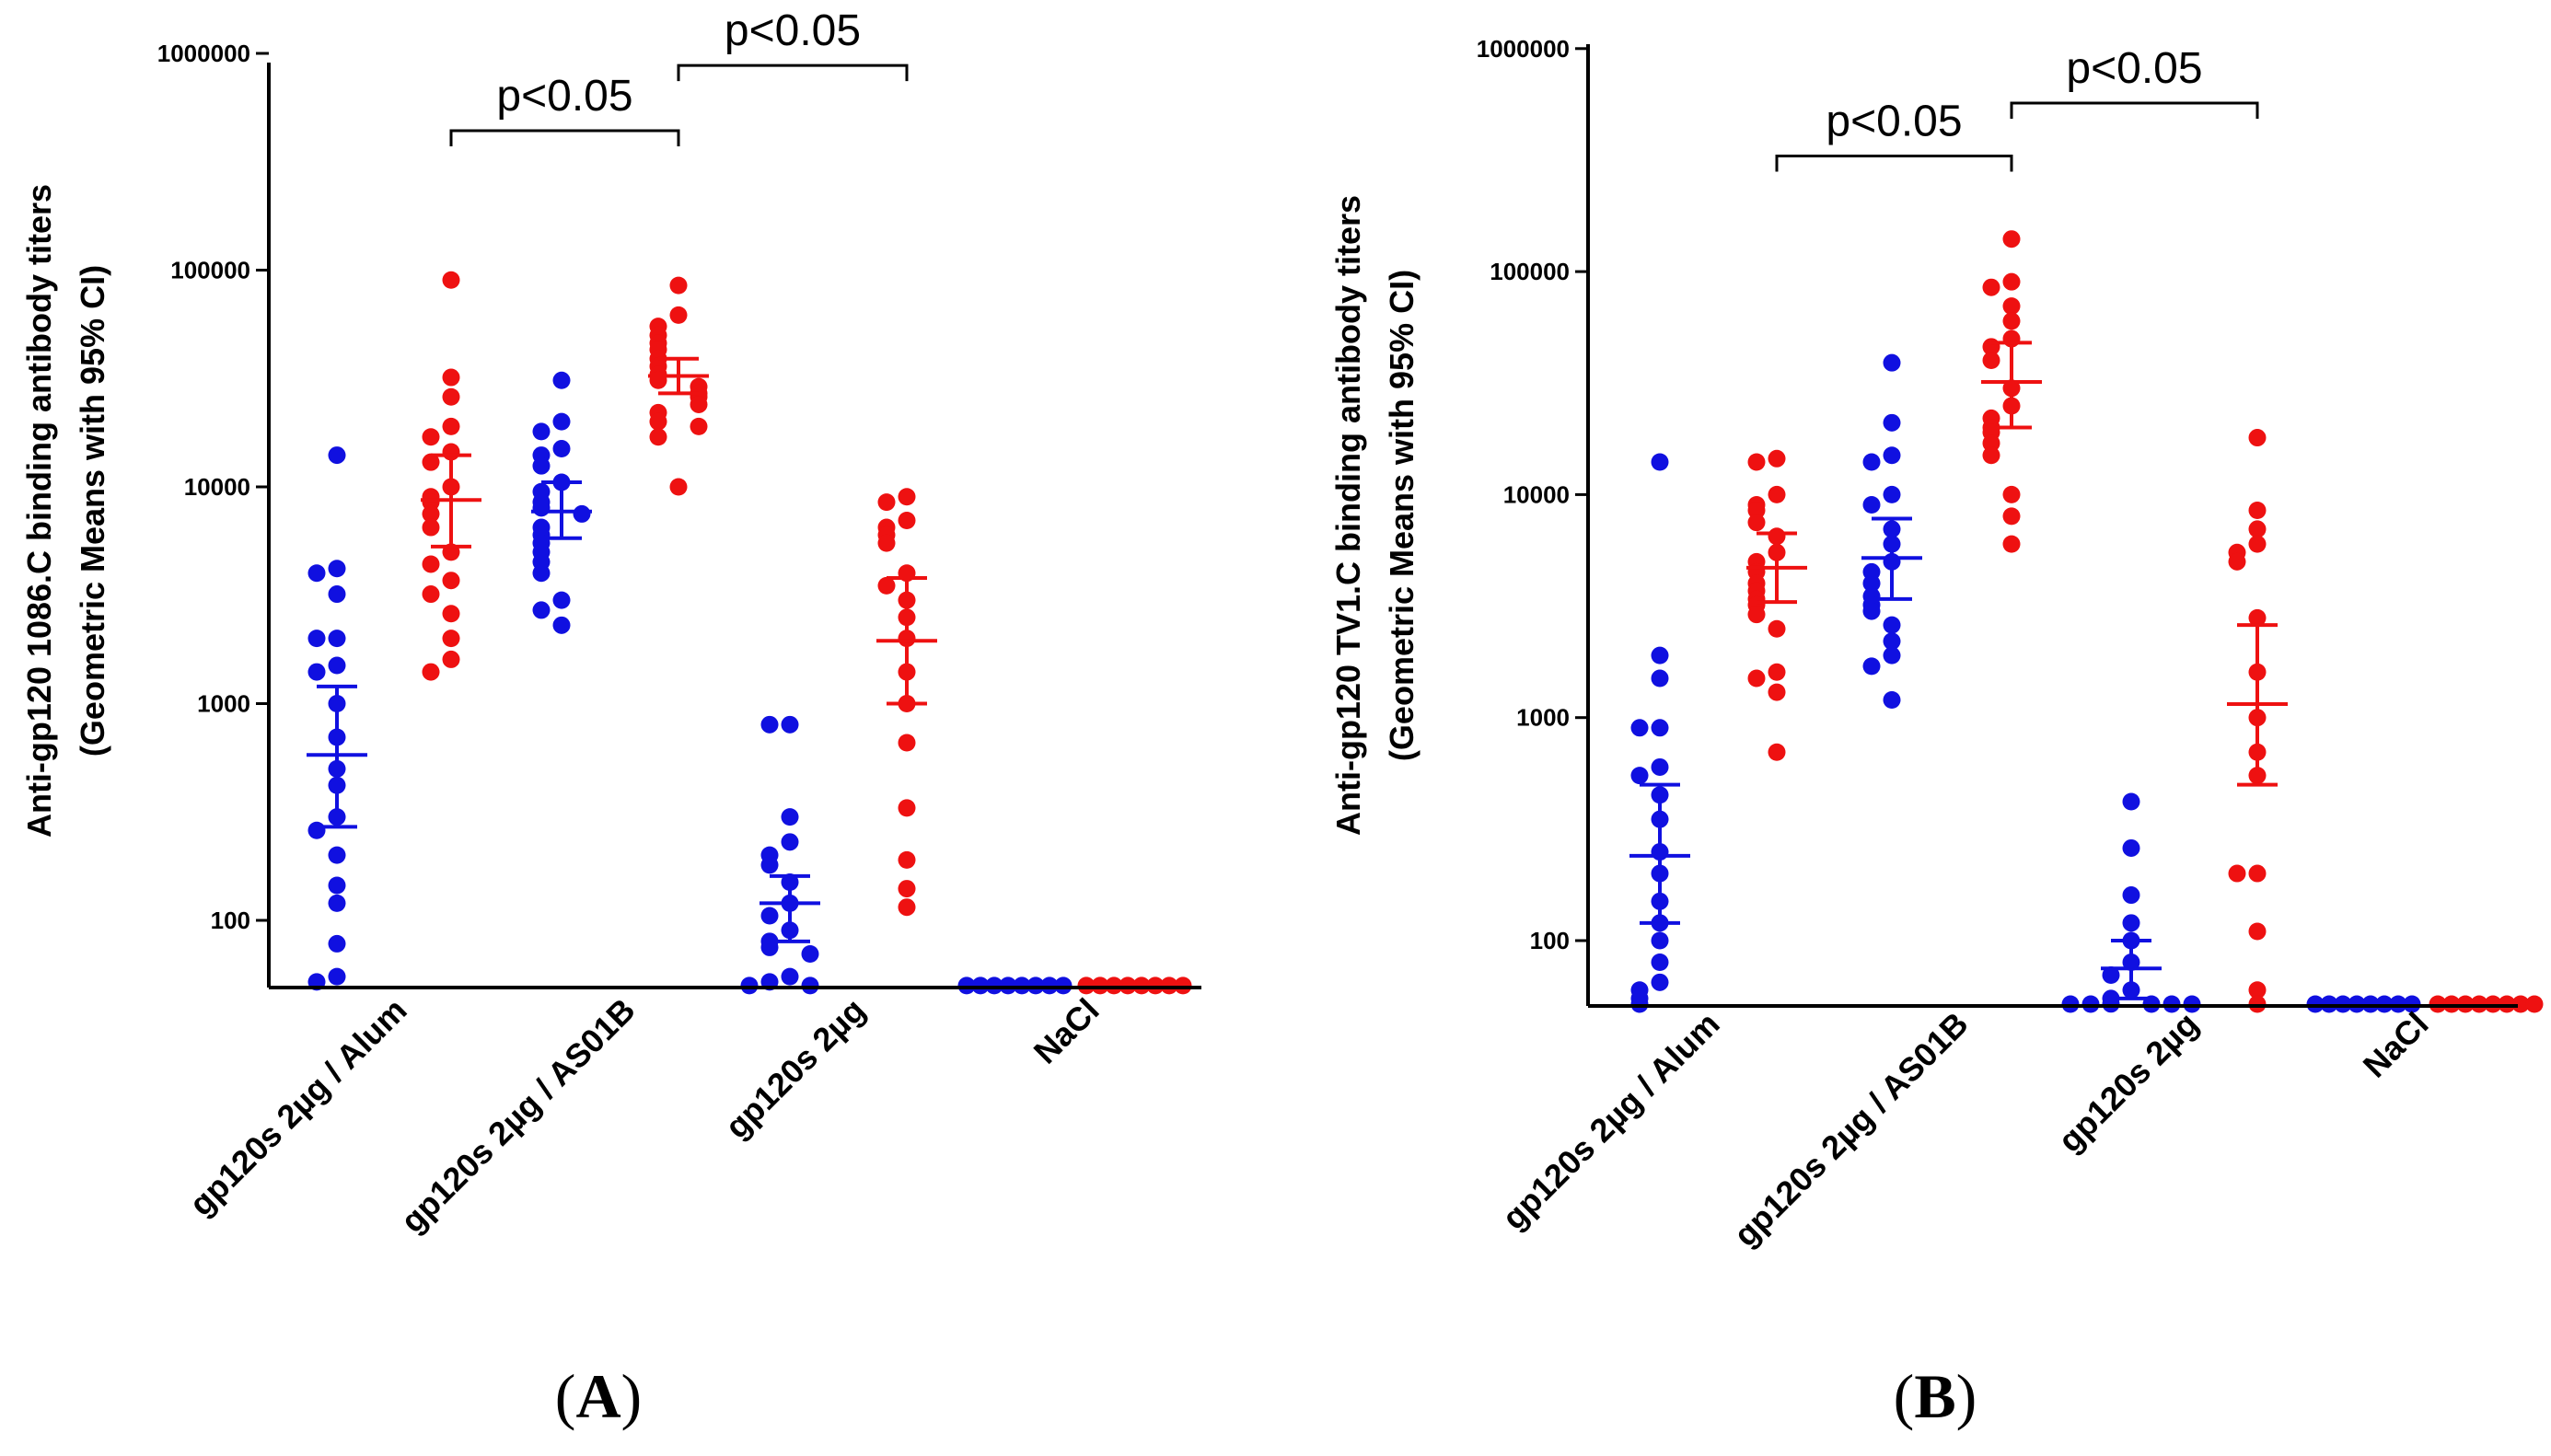  I want to click on panel-b-ytick-label: 1000000, so click(1523, 49).